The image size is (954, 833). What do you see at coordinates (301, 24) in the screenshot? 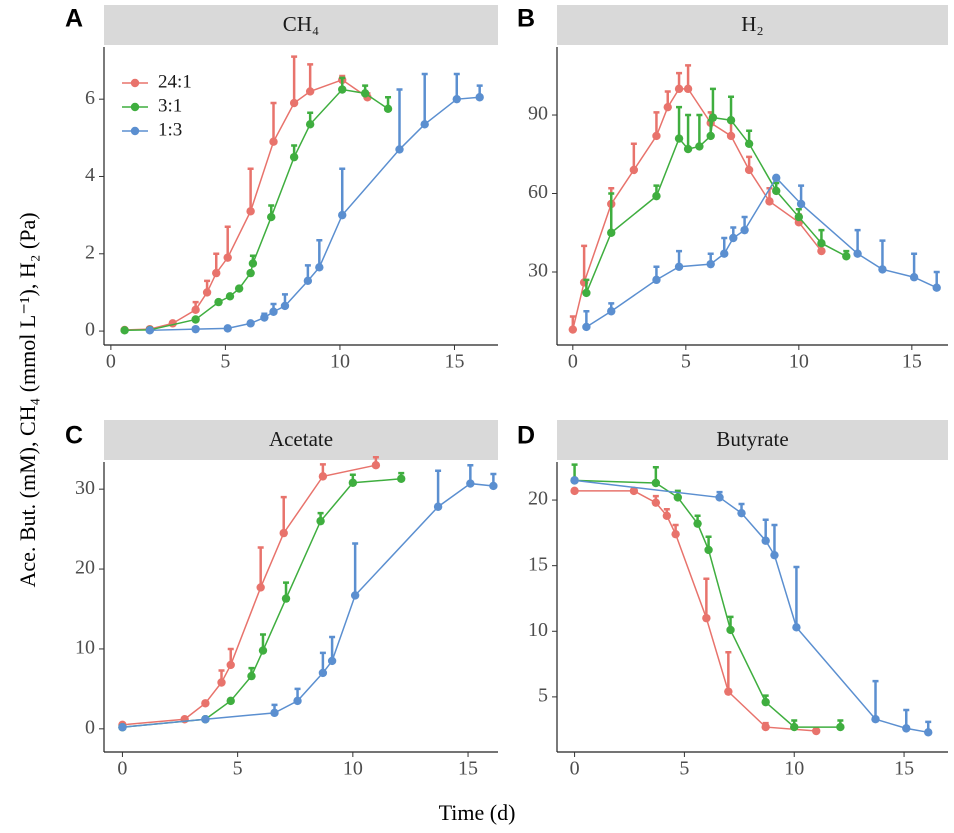
I see `strip-title: CH₄` at bounding box center [301, 24].